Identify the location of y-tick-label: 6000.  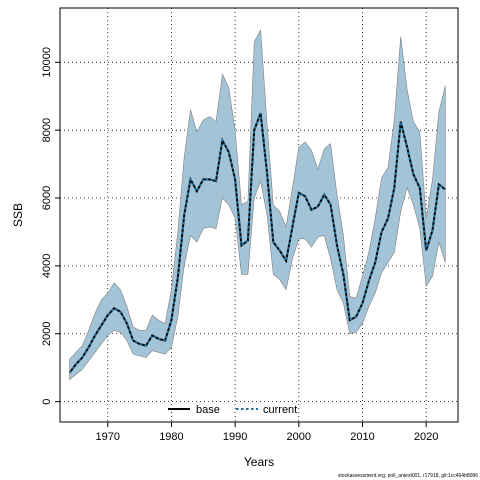
(47, 198).